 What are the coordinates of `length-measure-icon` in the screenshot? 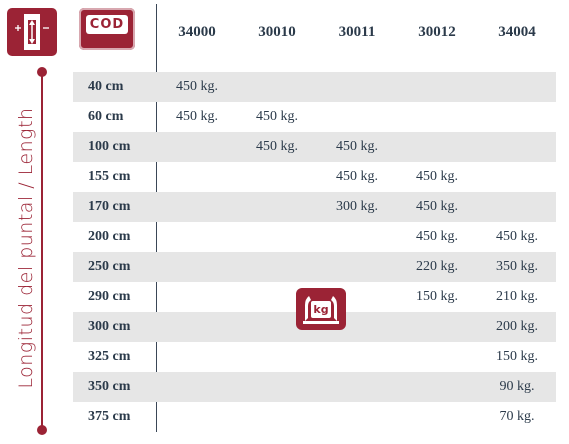 It's located at (32, 32).